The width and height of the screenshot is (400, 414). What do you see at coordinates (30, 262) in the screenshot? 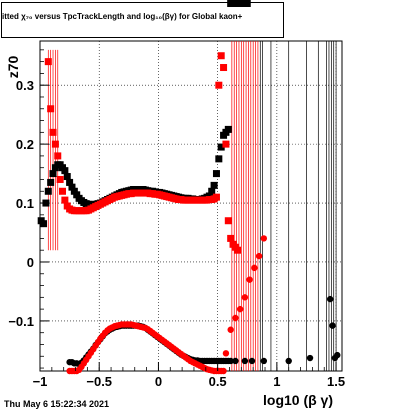
I see `y-tick-label-1: 0` at bounding box center [30, 262].